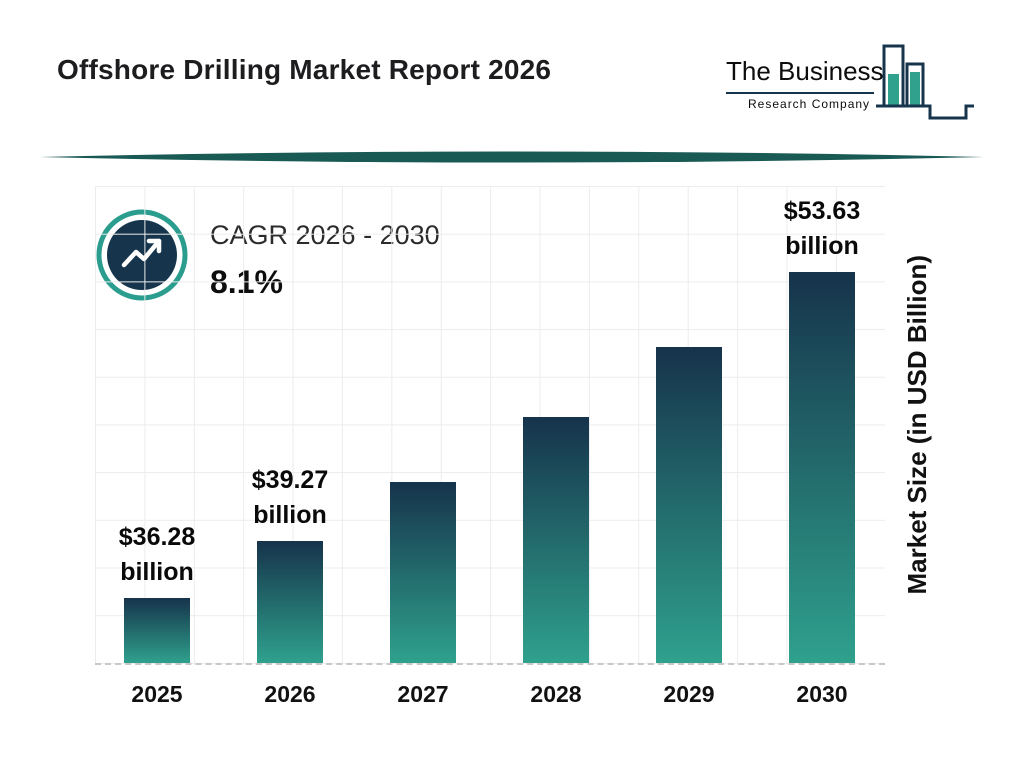 The width and height of the screenshot is (1024, 768). What do you see at coordinates (926, 84) in the screenshot?
I see `logo-bars-icon` at bounding box center [926, 84].